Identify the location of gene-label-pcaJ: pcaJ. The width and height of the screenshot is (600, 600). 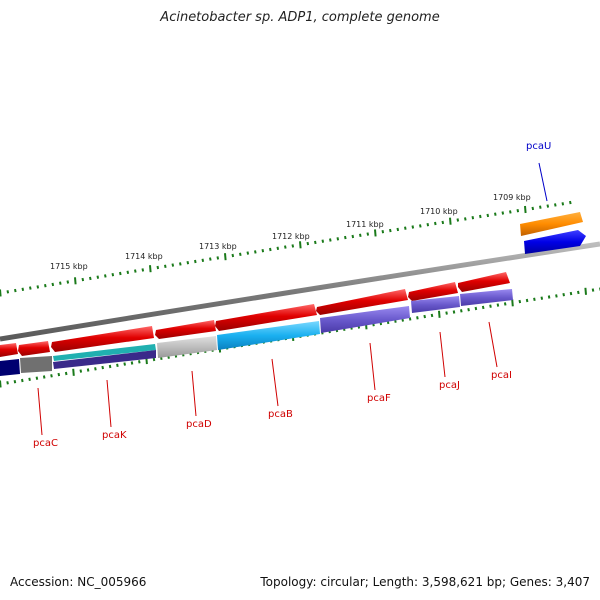
(449, 385).